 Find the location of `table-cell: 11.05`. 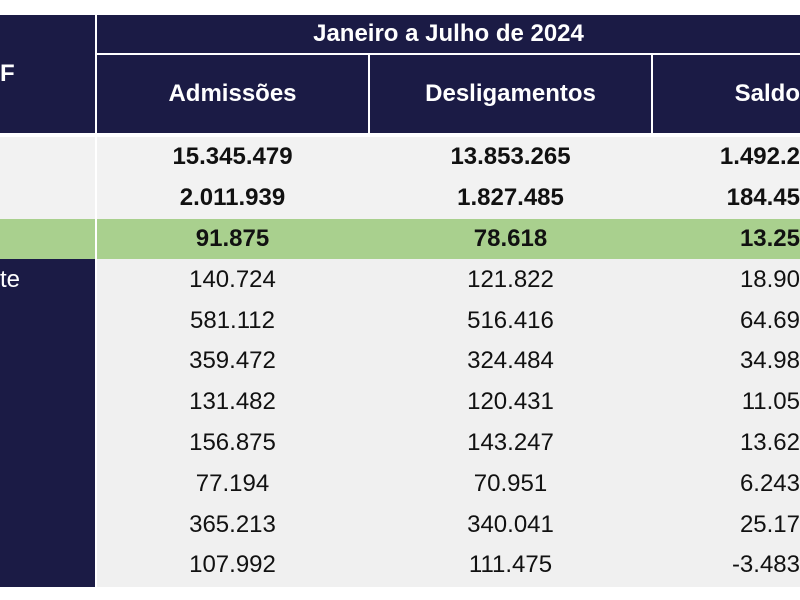

table-cell: 11.05 is located at coordinates (770, 402).